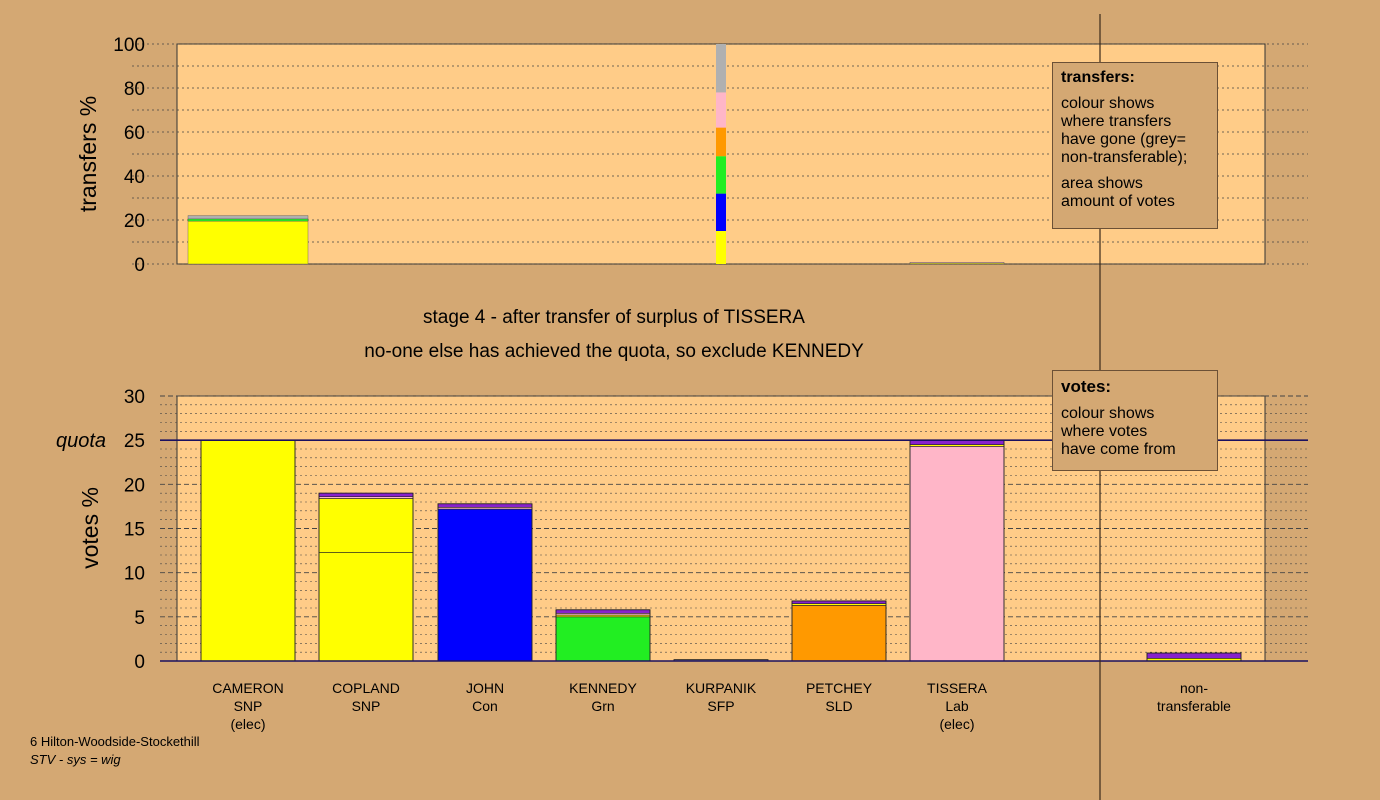  Describe the element at coordinates (1194, 688) in the screenshot. I see `candidate-name-label: non-` at that location.